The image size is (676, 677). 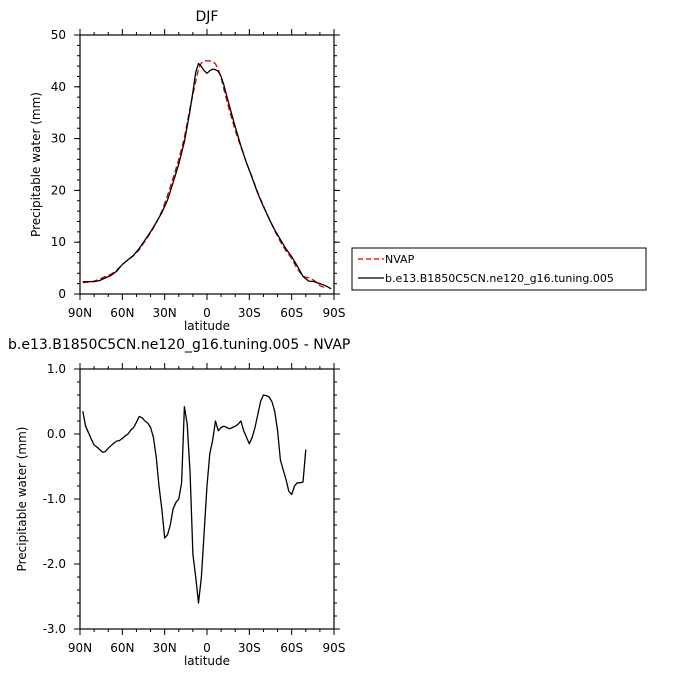 I want to click on x-tick-label-1-2: 30N, so click(x=165, y=648).